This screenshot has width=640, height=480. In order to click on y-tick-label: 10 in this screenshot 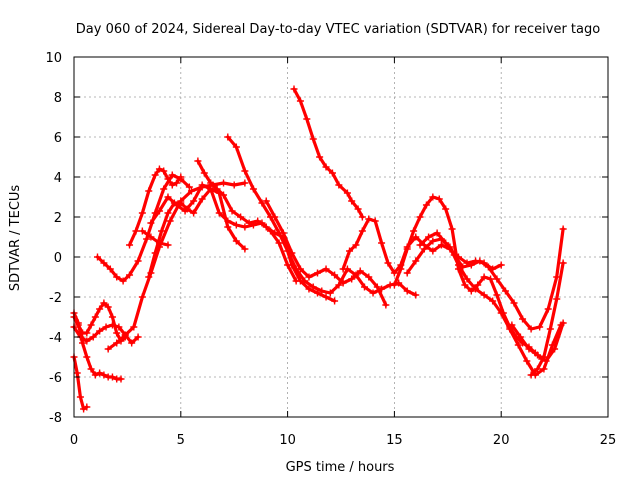, I will do `click(53, 58)`.